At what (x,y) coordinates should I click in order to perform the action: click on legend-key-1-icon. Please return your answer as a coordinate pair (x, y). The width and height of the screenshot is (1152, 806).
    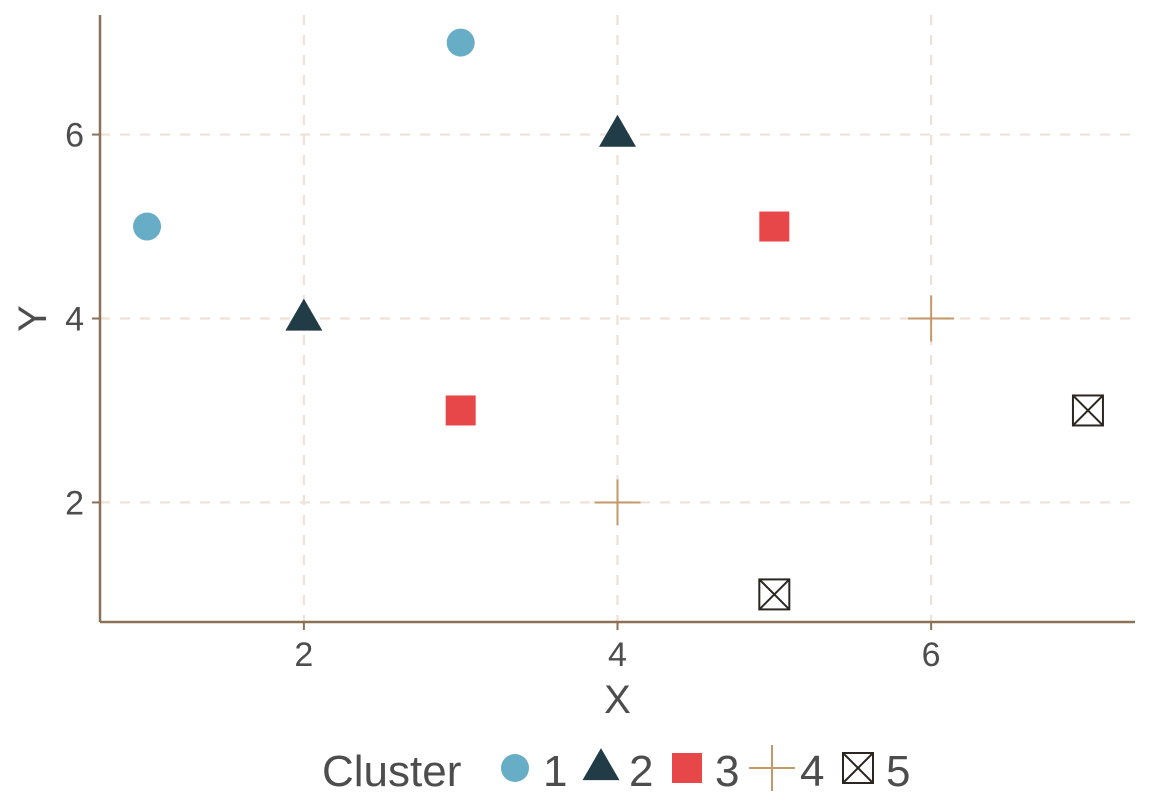
    Looking at the image, I should click on (515, 768).